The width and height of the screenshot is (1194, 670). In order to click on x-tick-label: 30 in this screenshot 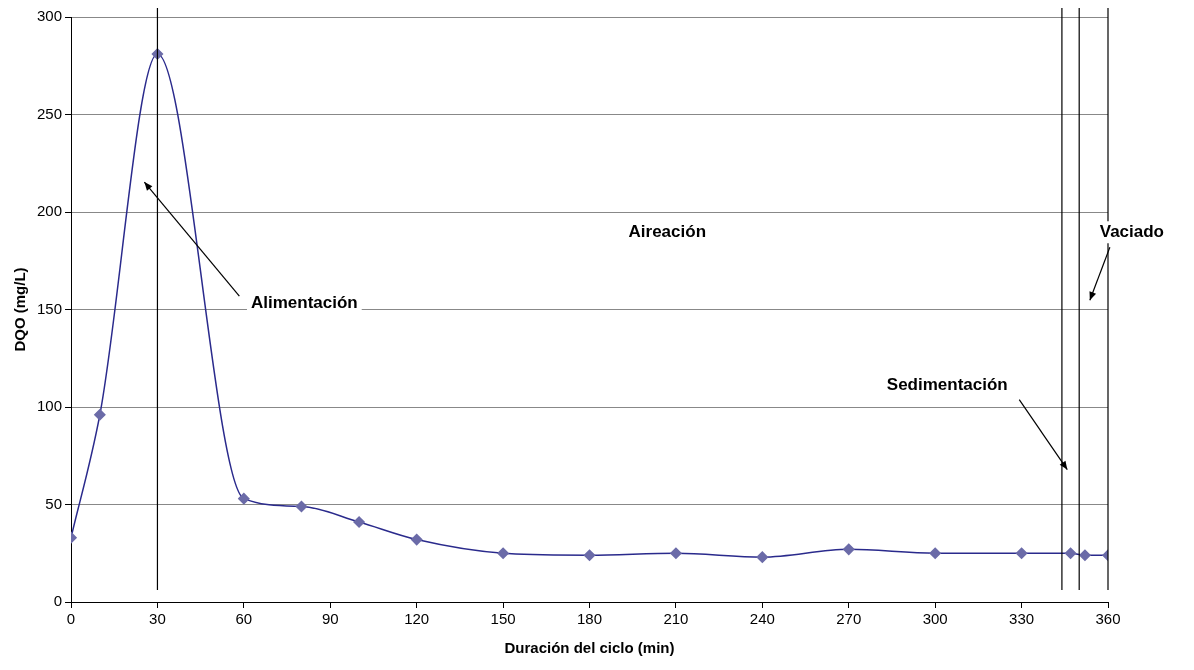, I will do `click(157, 619)`.